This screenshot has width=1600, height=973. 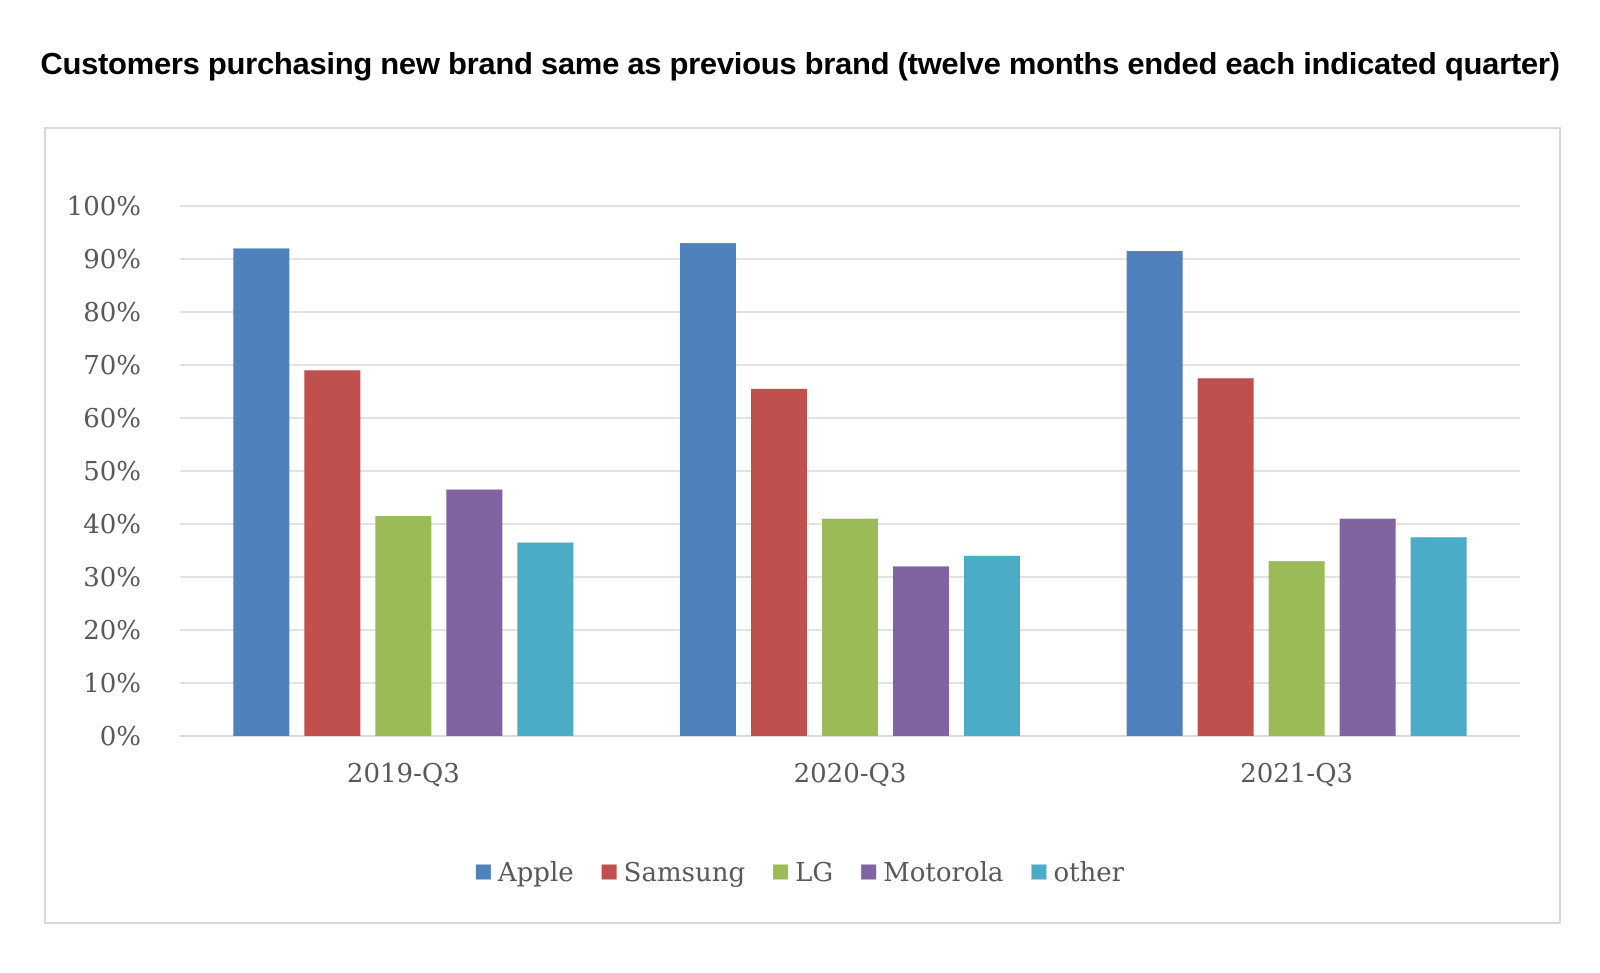 What do you see at coordinates (1296, 648) in the screenshot?
I see `bar-lg-2021-q3` at bounding box center [1296, 648].